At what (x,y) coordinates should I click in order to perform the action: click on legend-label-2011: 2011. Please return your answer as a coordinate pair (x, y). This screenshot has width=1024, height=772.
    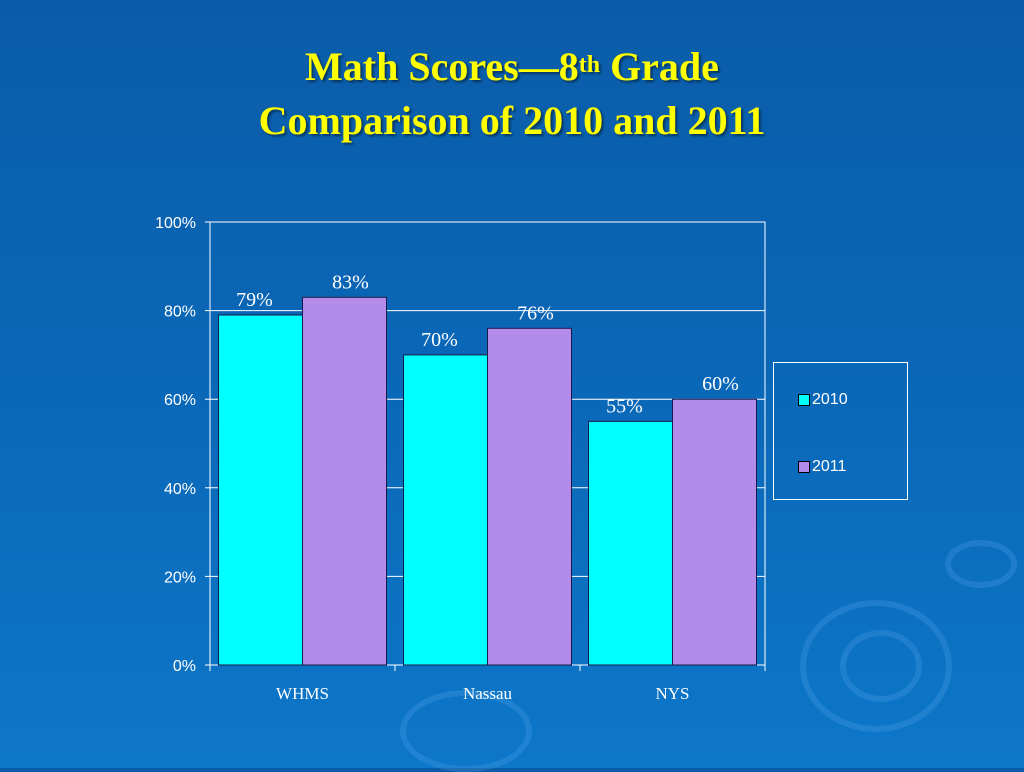
    Looking at the image, I should click on (829, 466).